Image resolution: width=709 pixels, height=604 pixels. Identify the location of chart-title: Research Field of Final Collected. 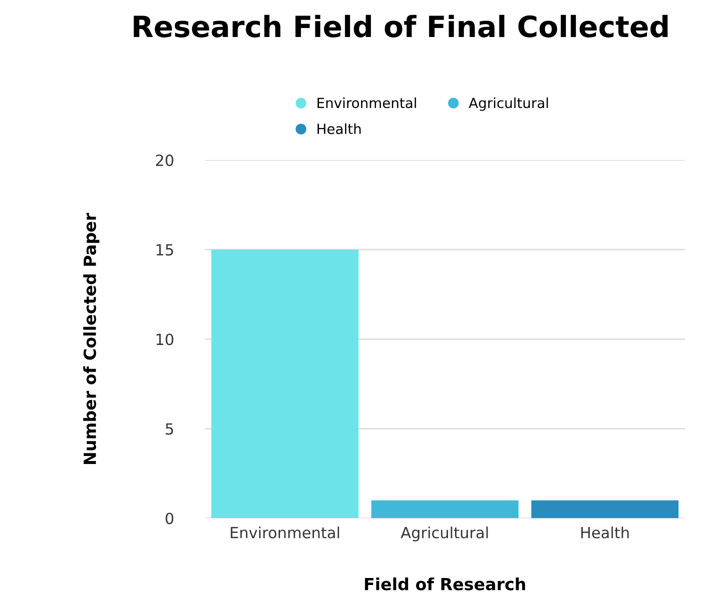
(401, 26).